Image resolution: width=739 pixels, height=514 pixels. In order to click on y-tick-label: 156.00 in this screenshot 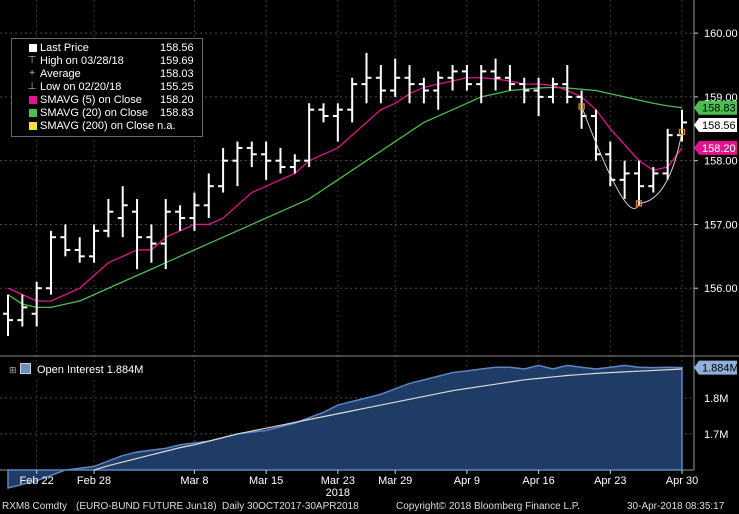, I will do `click(721, 289)`.